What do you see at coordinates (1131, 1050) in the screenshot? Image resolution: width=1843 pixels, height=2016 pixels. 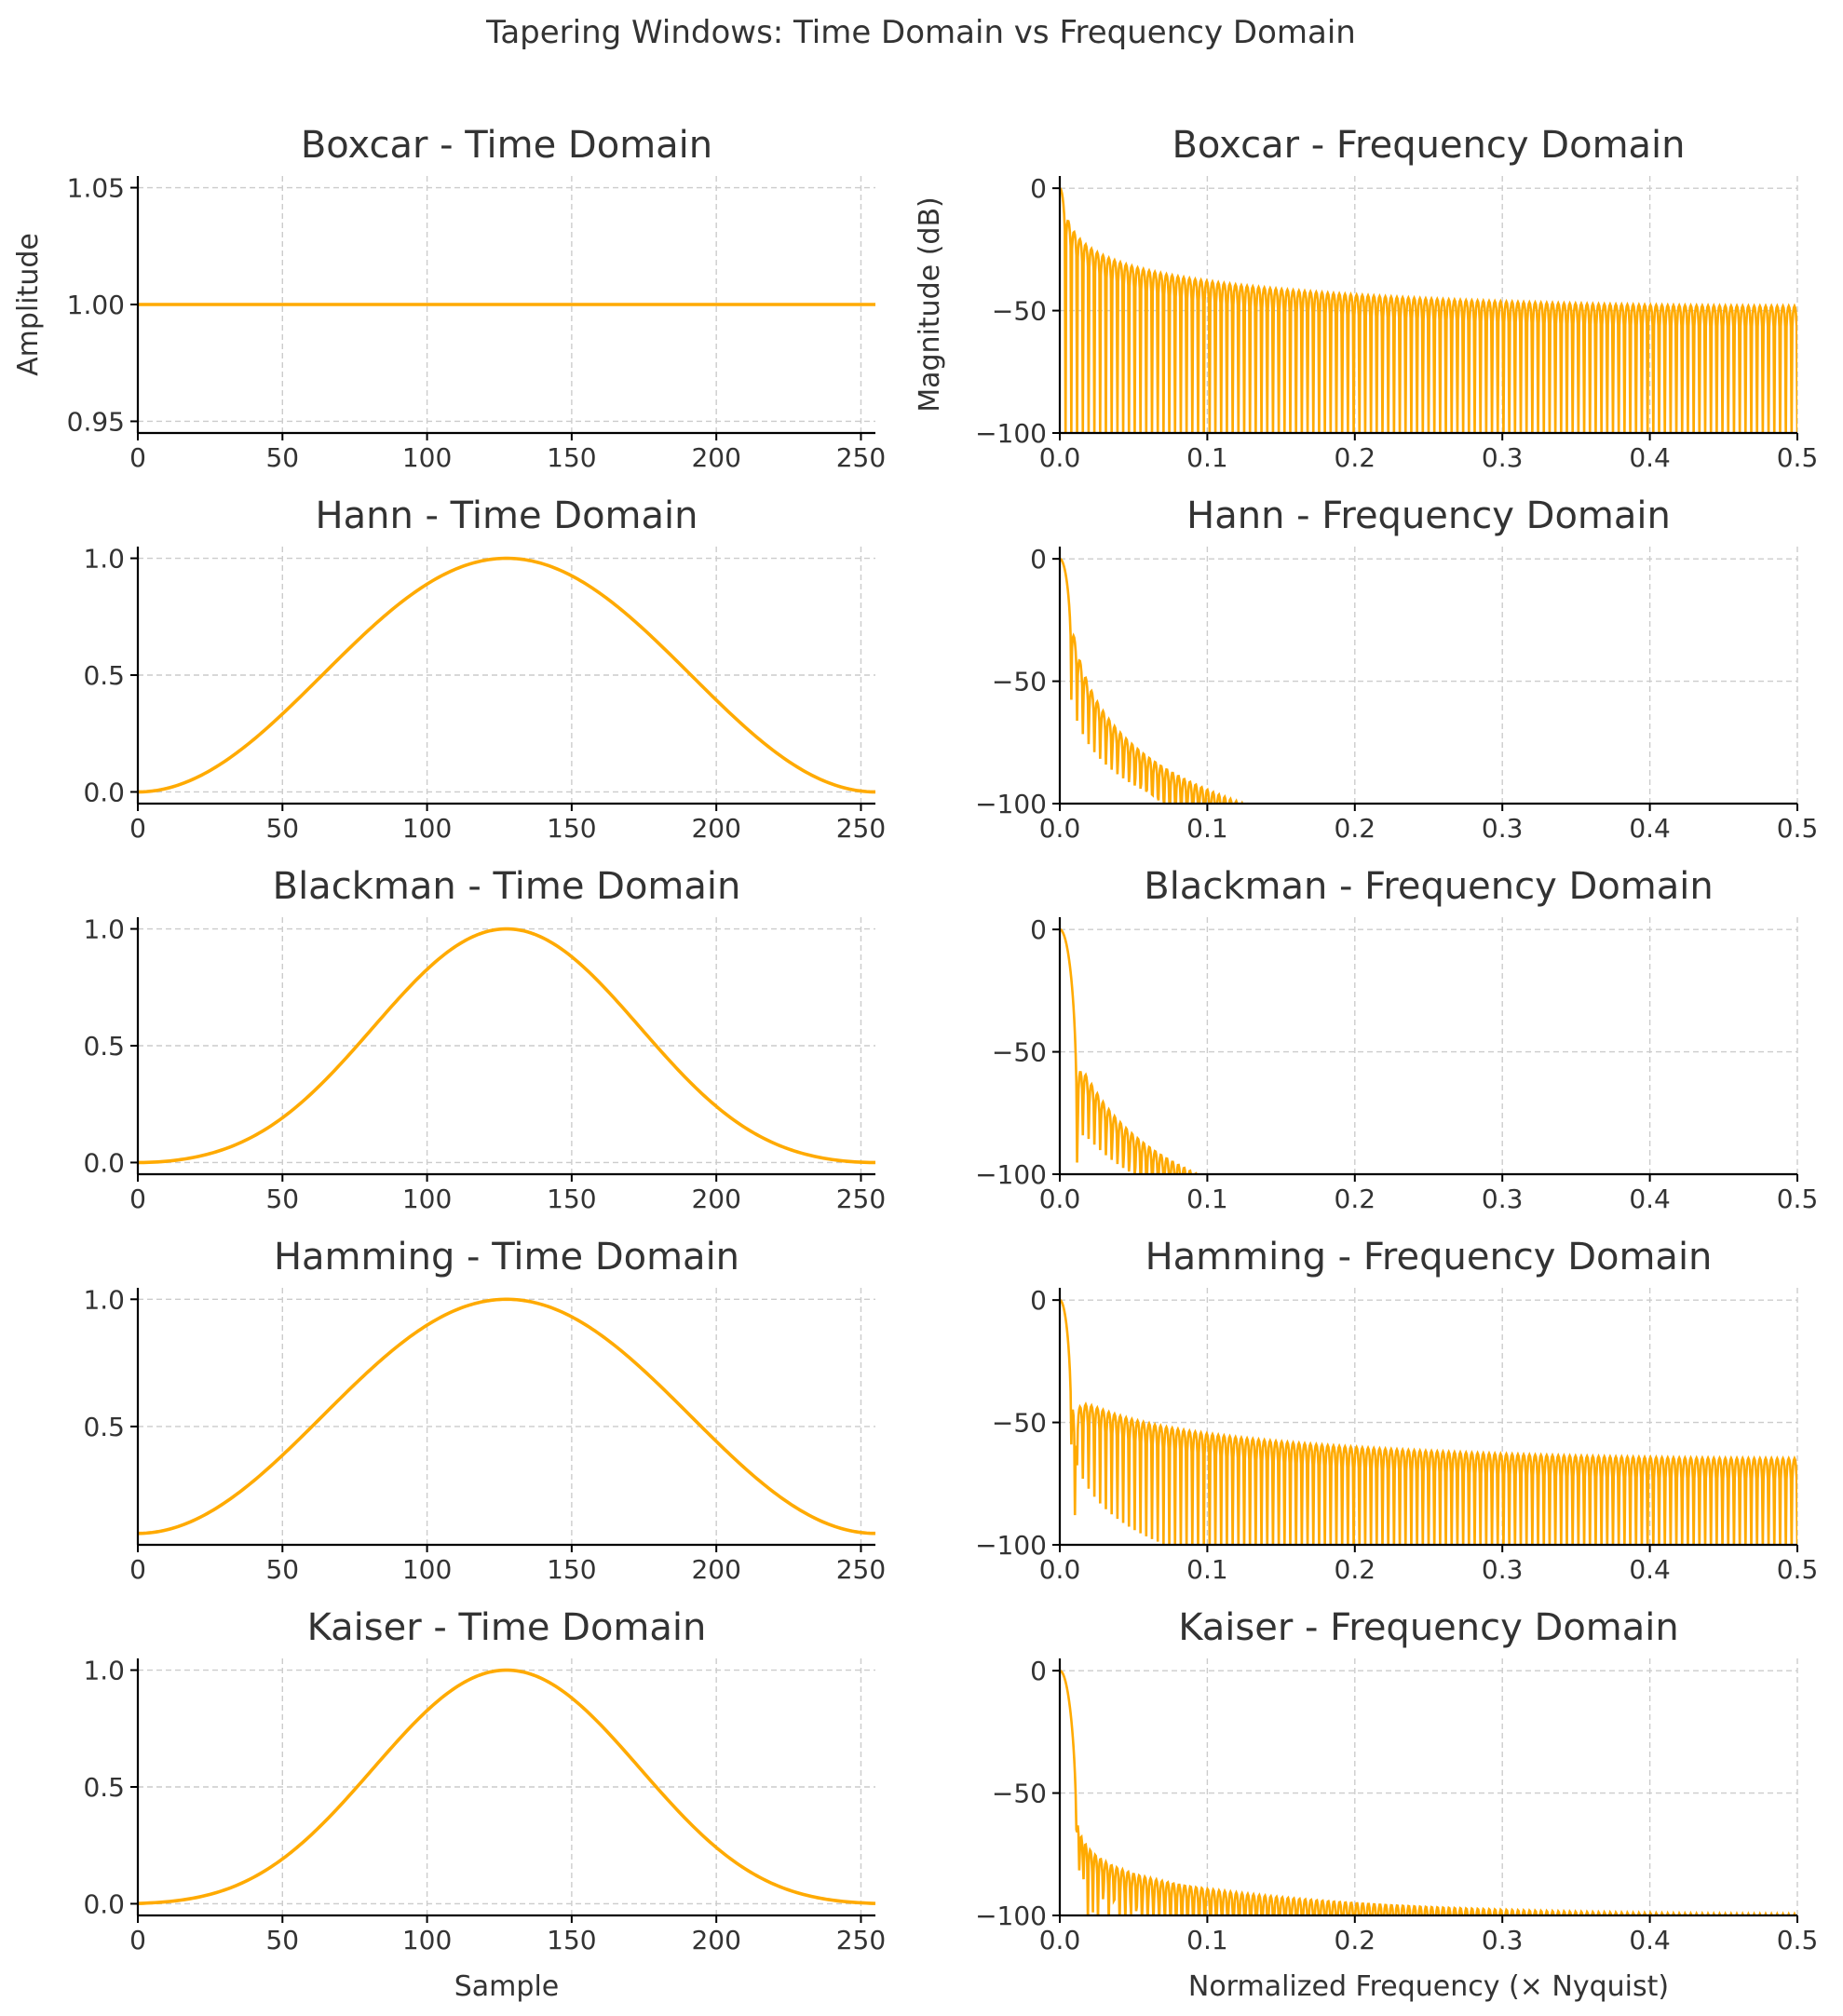 I see `series-line-blackman-frequency` at bounding box center [1131, 1050].